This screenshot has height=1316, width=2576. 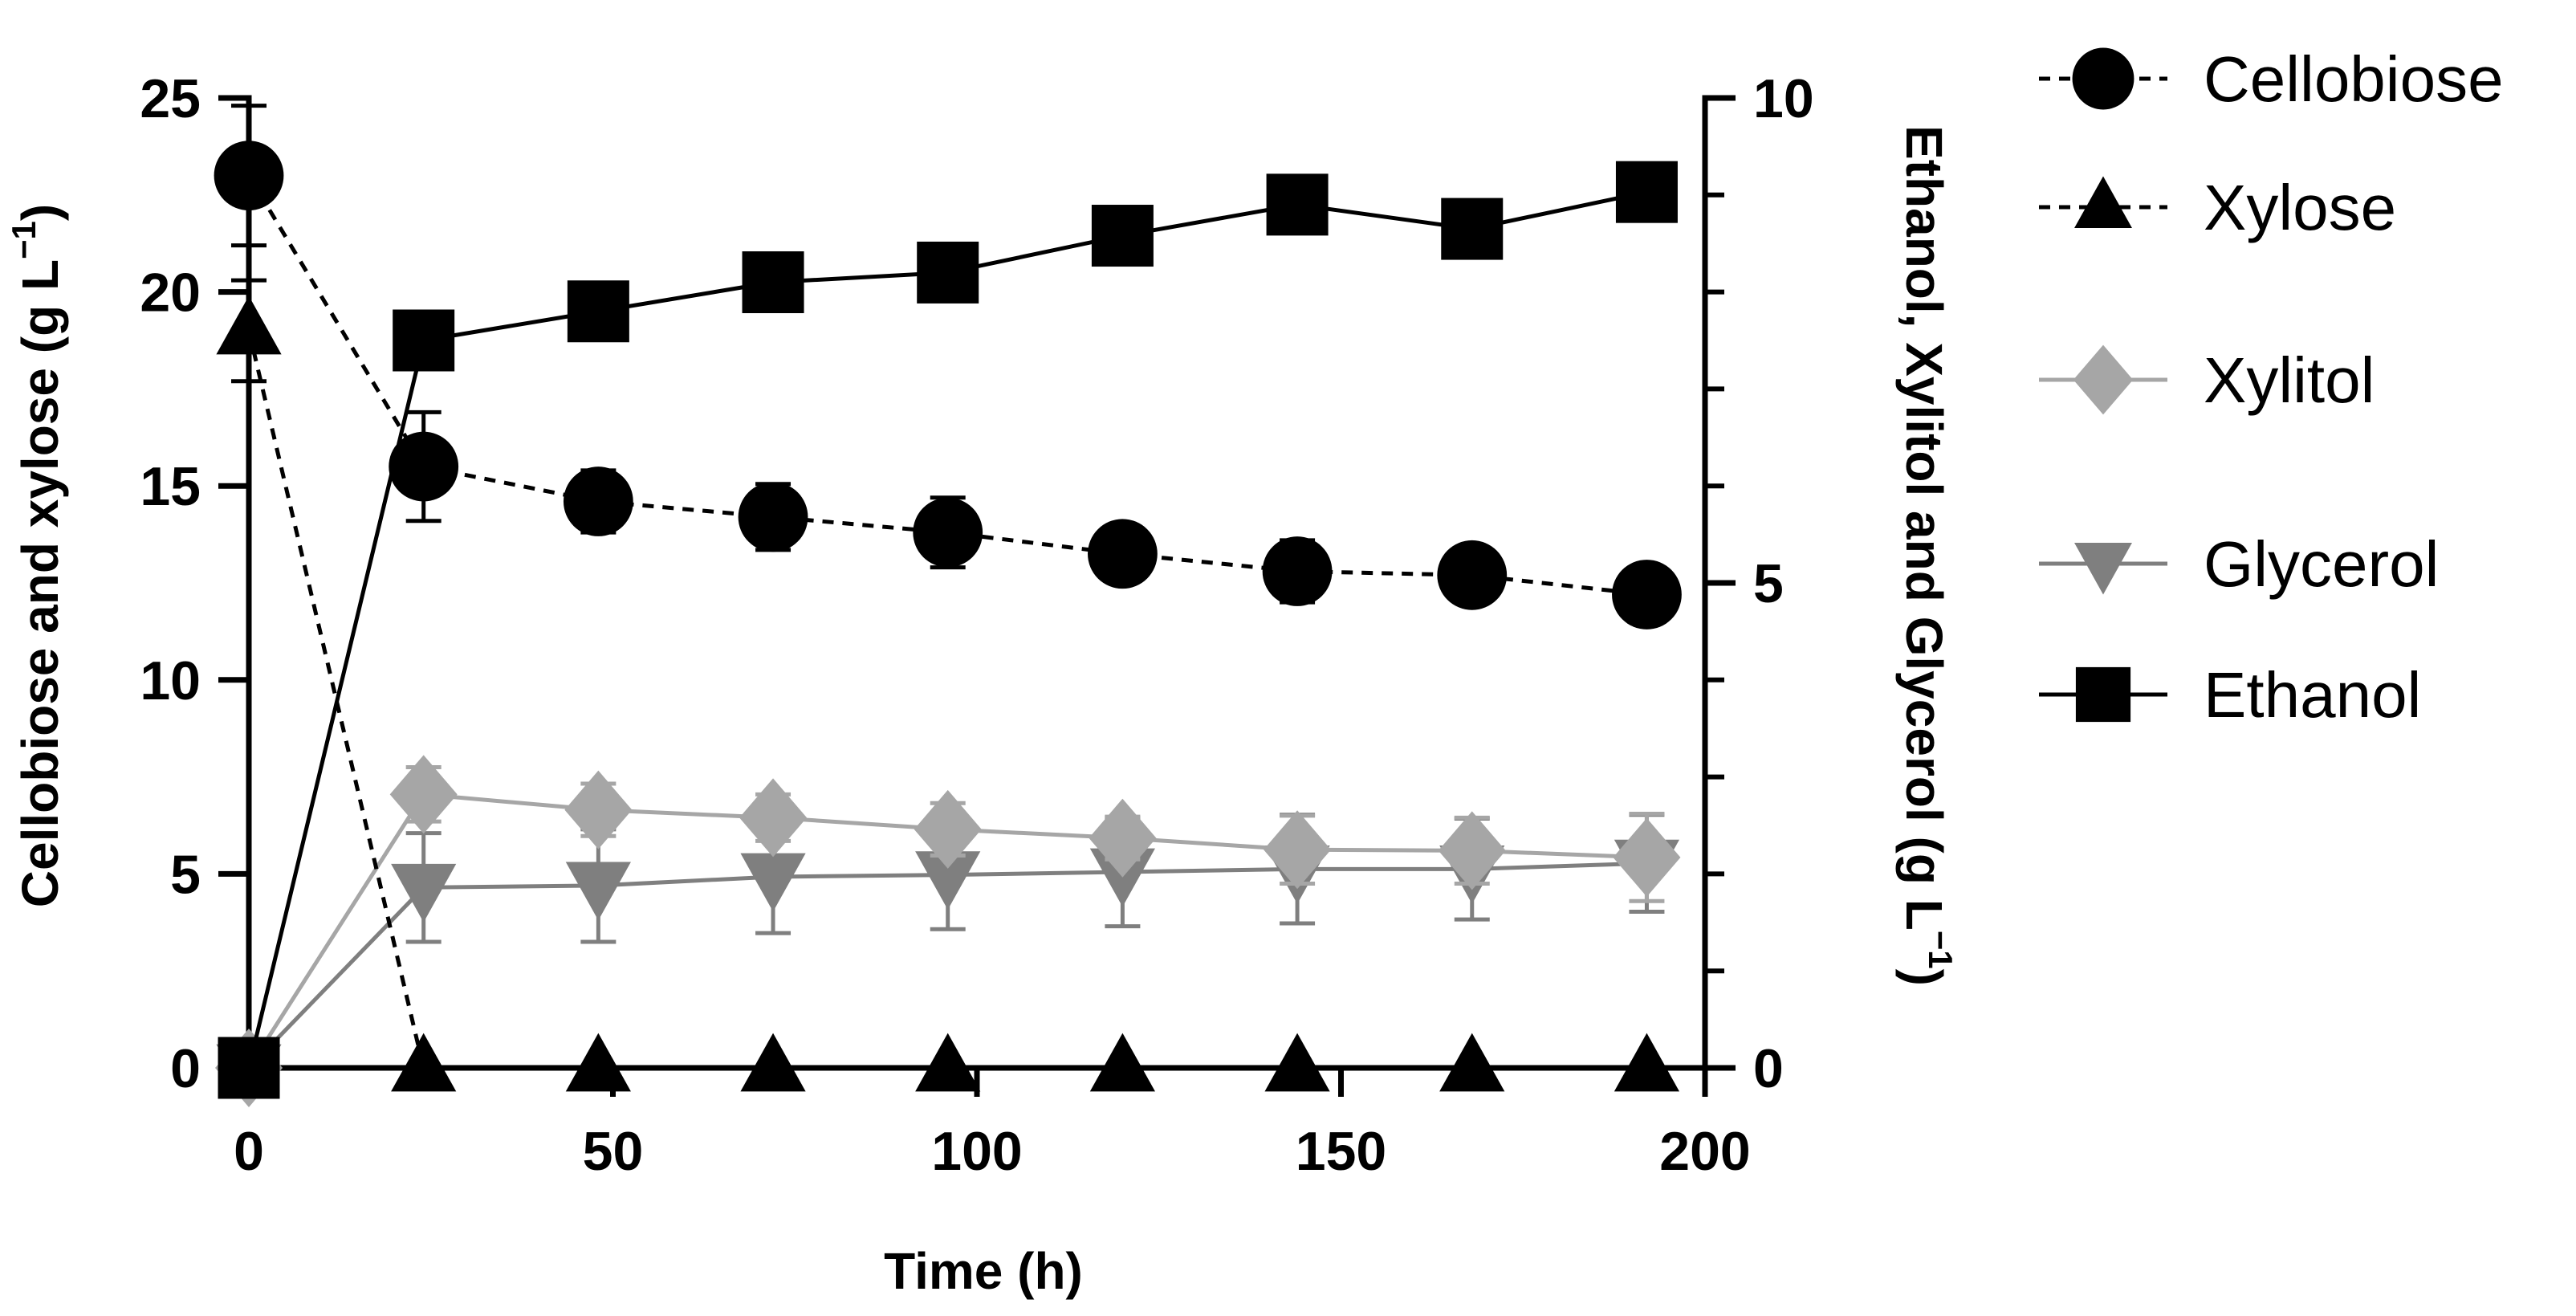 I want to click on x-tick-label: 150, so click(x=1341, y=1151).